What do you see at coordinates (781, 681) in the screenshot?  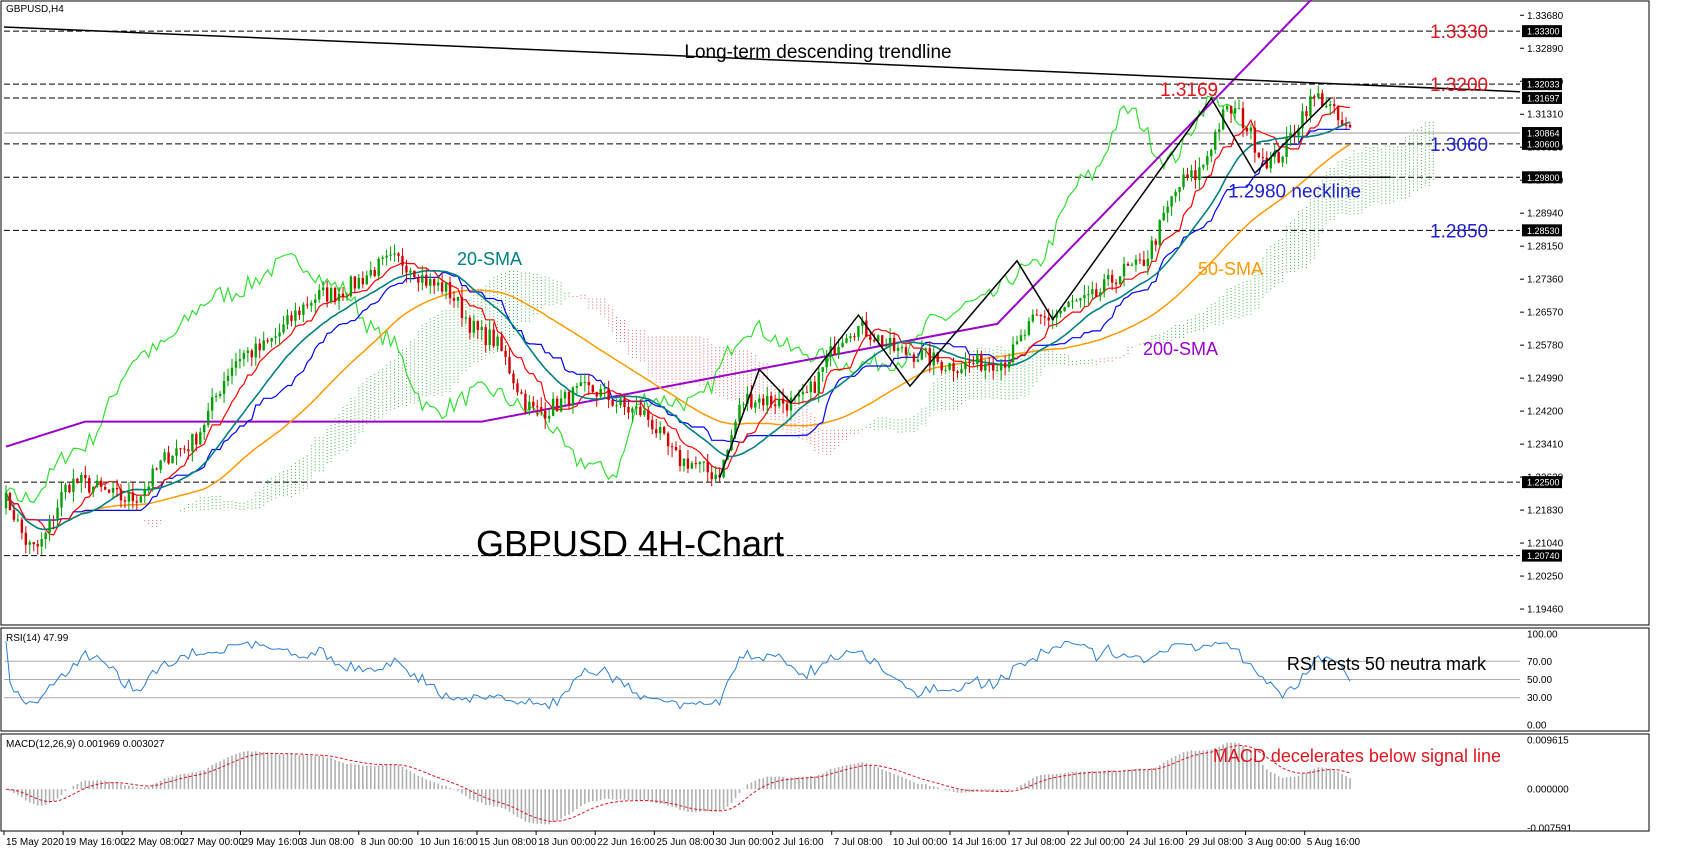 I see `rsi-lines: 100.00 70.00 50.00 30.00 0.00` at bounding box center [781, 681].